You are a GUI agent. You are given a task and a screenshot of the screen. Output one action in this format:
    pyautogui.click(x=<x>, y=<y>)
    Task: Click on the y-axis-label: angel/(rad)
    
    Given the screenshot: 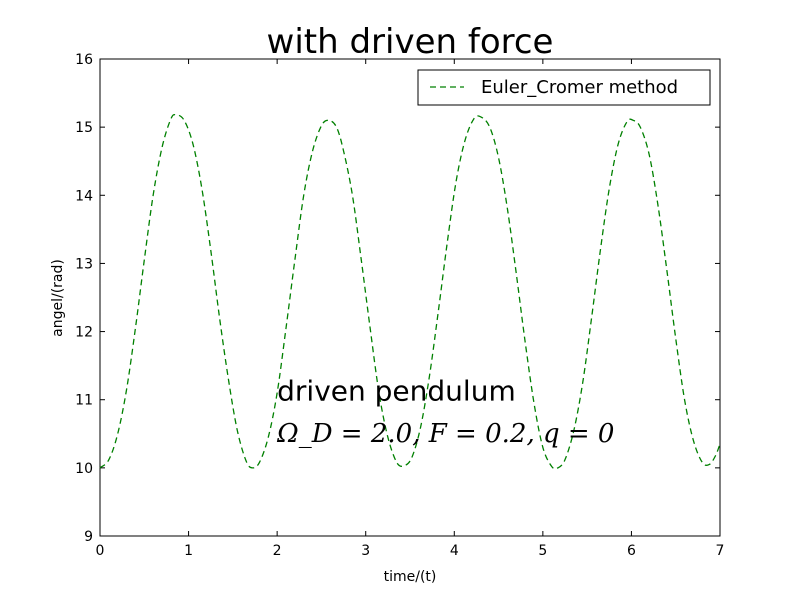 What is the action you would take?
    pyautogui.click(x=58, y=298)
    